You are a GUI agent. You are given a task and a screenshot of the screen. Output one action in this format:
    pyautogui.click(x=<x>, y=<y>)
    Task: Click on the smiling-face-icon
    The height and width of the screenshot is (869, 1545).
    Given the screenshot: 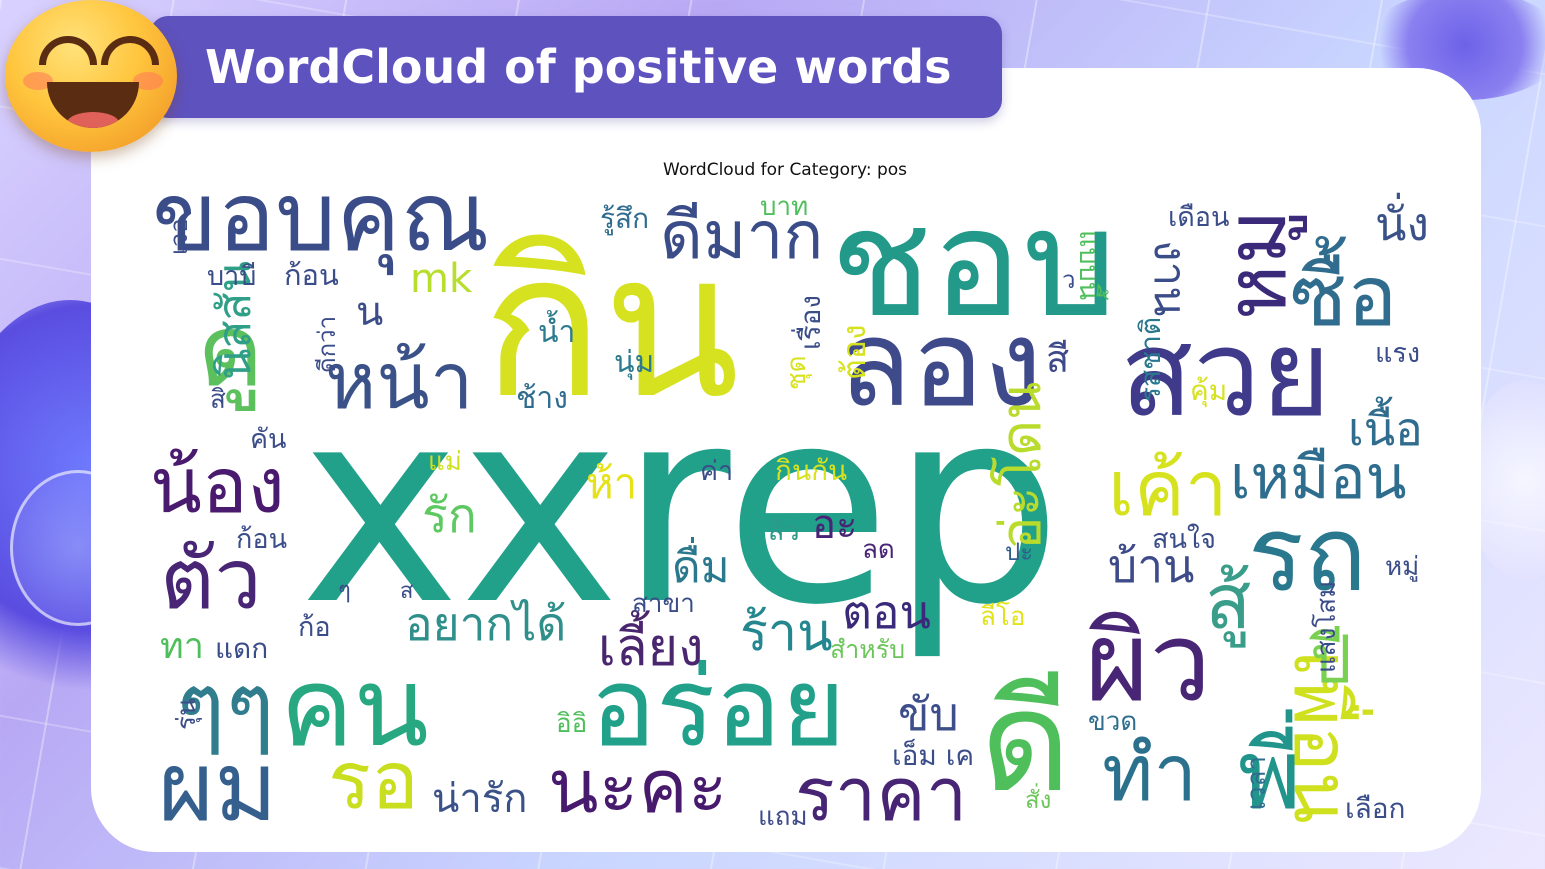 What is the action you would take?
    pyautogui.click(x=91, y=76)
    